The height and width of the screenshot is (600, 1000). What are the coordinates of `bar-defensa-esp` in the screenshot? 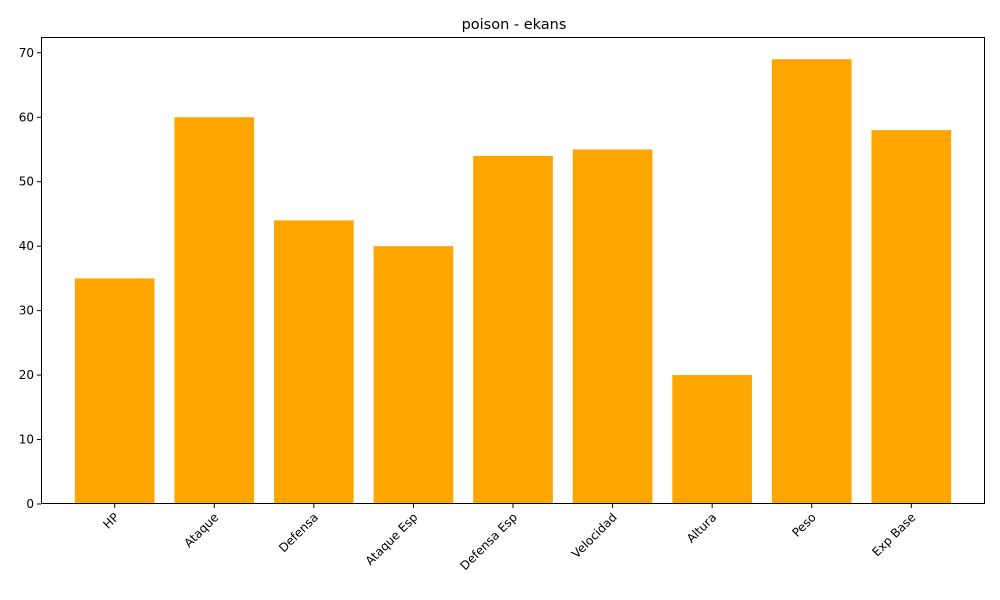 It's located at (513, 329).